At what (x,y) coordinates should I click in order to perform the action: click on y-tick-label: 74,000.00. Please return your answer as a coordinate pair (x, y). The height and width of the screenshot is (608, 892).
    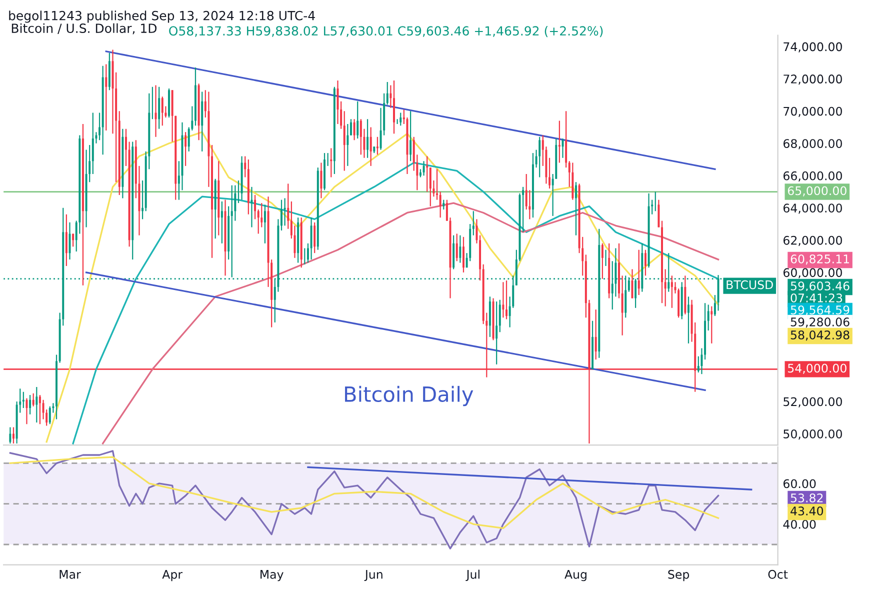
    Looking at the image, I should click on (813, 47).